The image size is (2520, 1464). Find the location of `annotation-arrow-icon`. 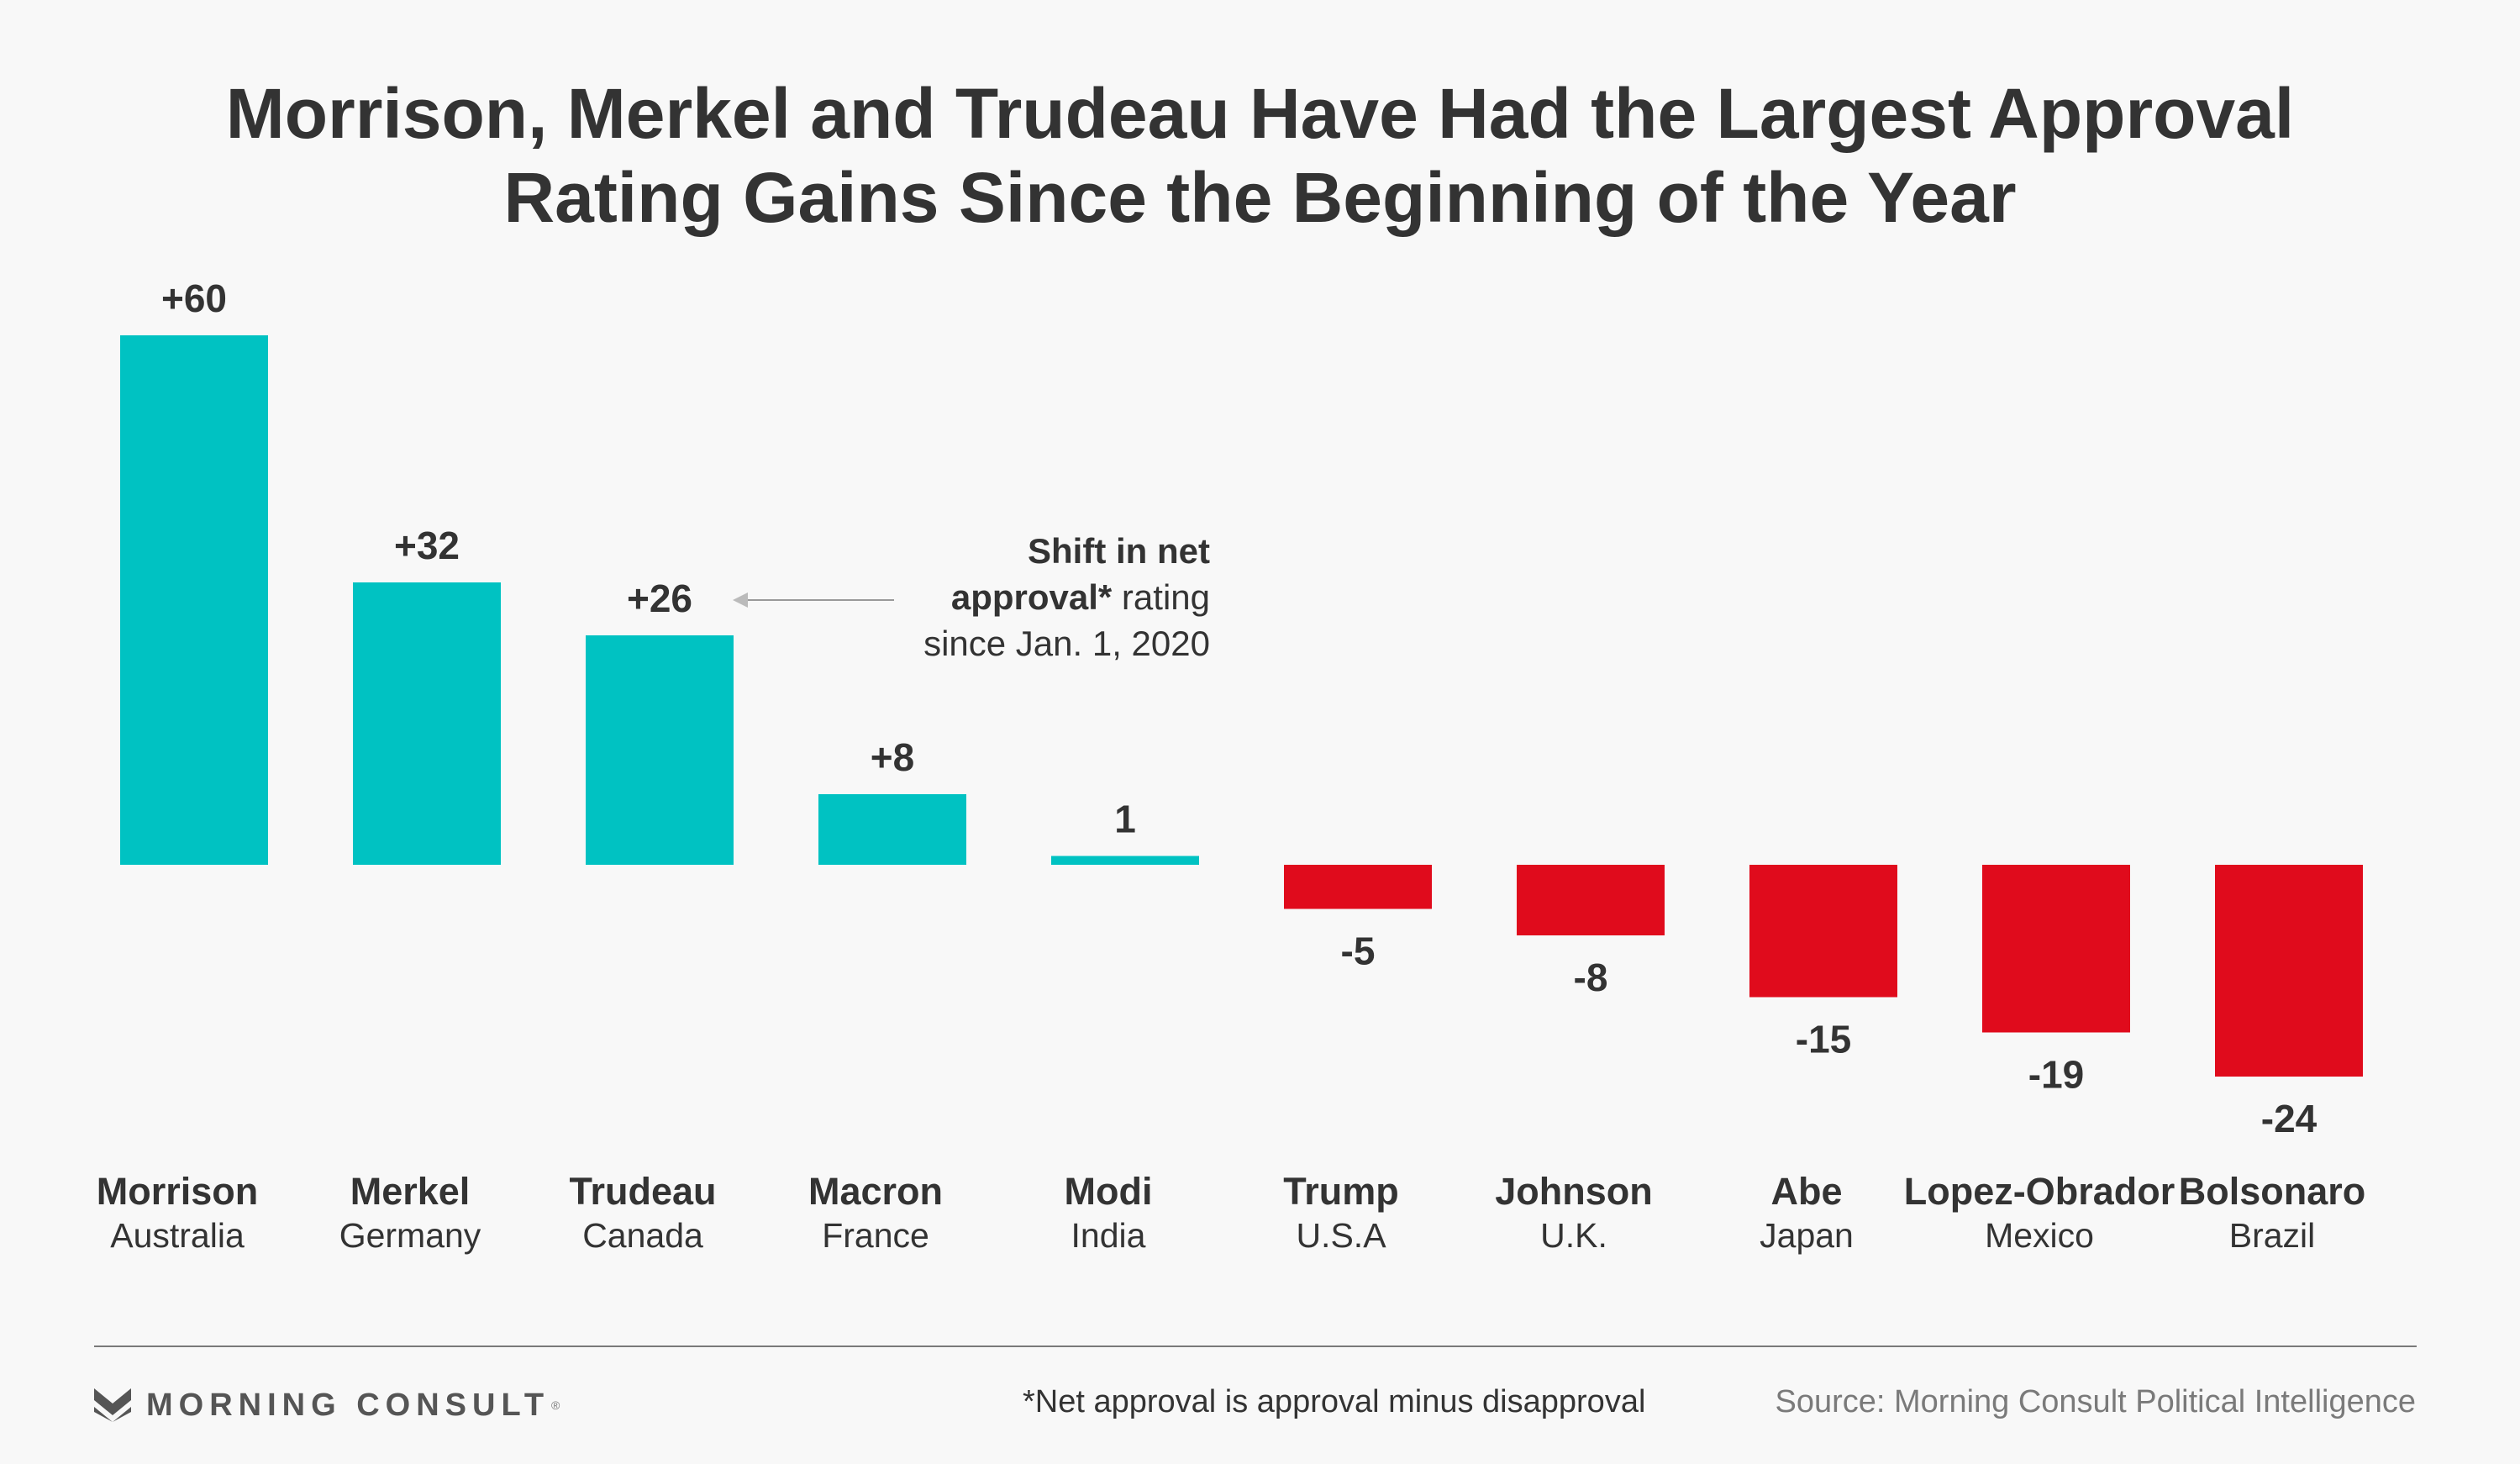

annotation-arrow-icon is located at coordinates (814, 600).